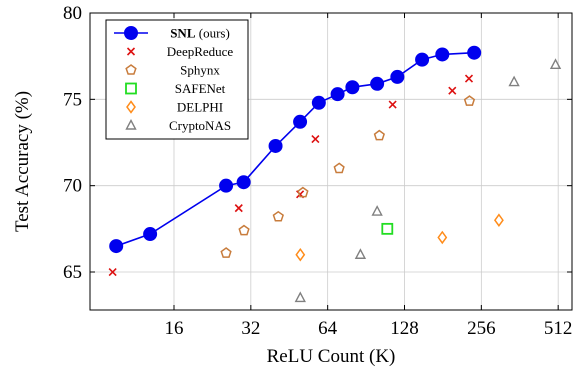 The height and width of the screenshot is (372, 582). What do you see at coordinates (72, 99) in the screenshot?
I see `y-tick-label: 75` at bounding box center [72, 99].